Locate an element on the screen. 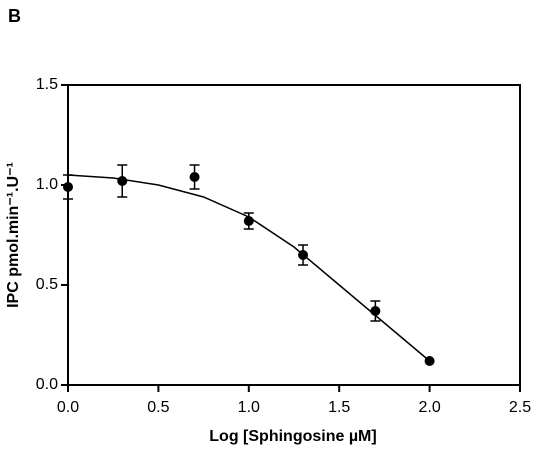 The width and height of the screenshot is (536, 450). y-axis-label: IPC pmol.min⁻¹.U⁻¹ is located at coordinates (13, 235).